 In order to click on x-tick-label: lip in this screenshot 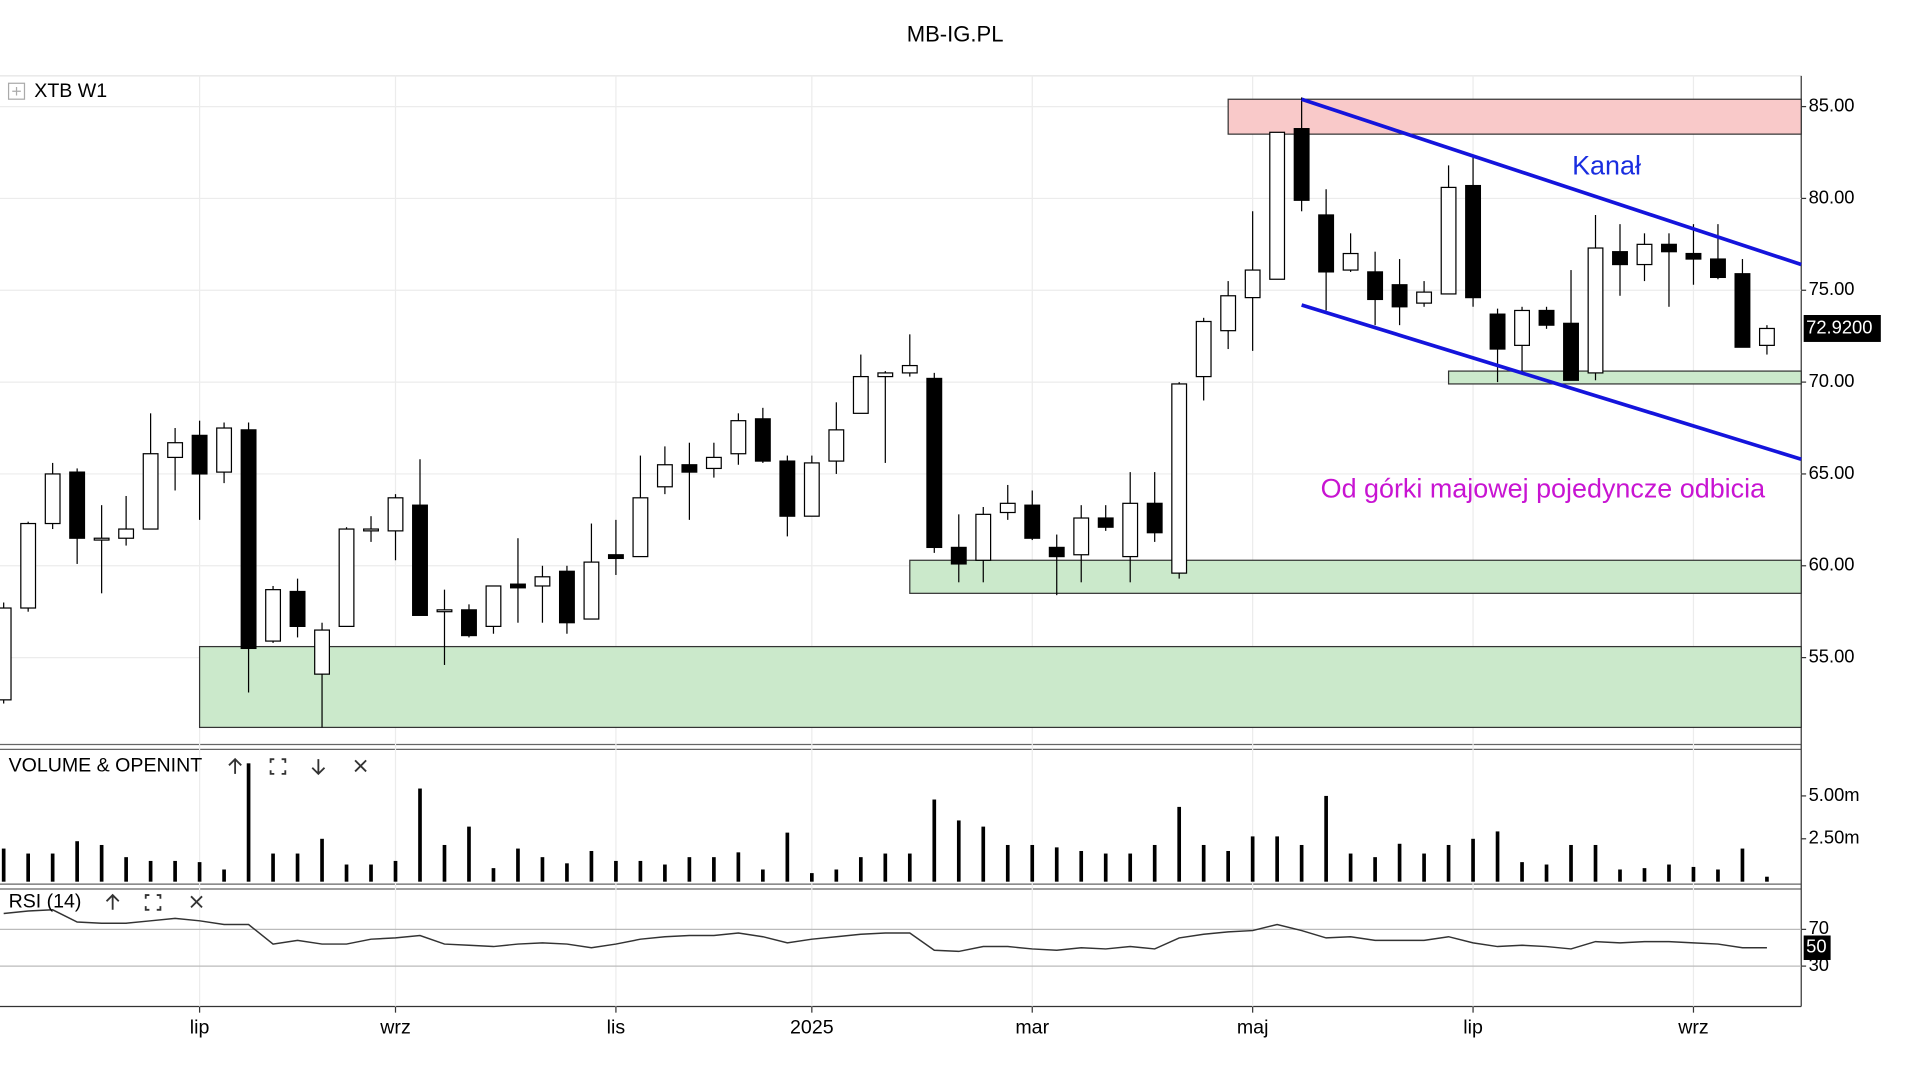, I will do `click(200, 1028)`.